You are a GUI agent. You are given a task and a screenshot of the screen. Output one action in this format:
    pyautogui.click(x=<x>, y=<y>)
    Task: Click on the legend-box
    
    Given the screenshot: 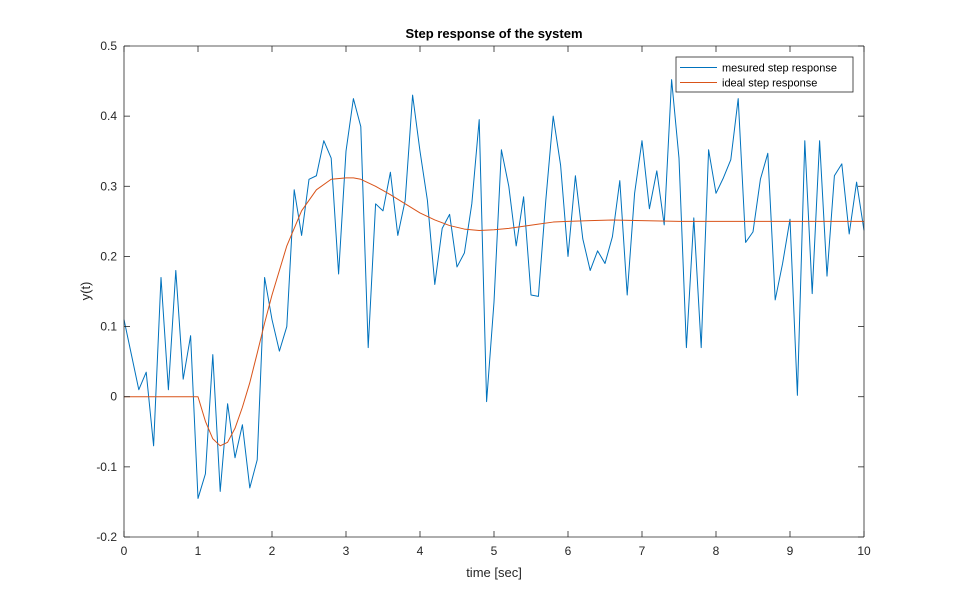 What is the action you would take?
    pyautogui.click(x=764, y=74)
    